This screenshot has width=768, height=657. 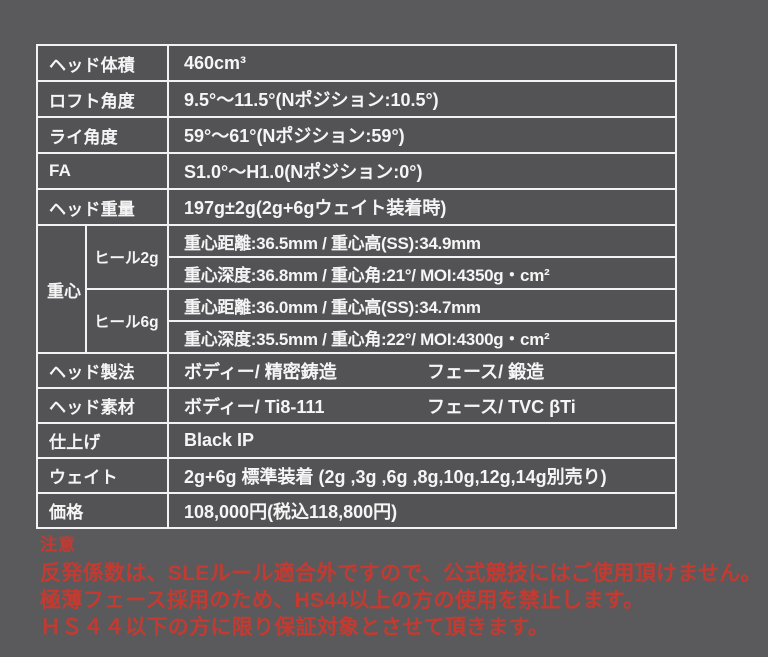 What do you see at coordinates (501, 406) in the screenshot?
I see `spec-value-face-material: フェース/ TVC βTi` at bounding box center [501, 406].